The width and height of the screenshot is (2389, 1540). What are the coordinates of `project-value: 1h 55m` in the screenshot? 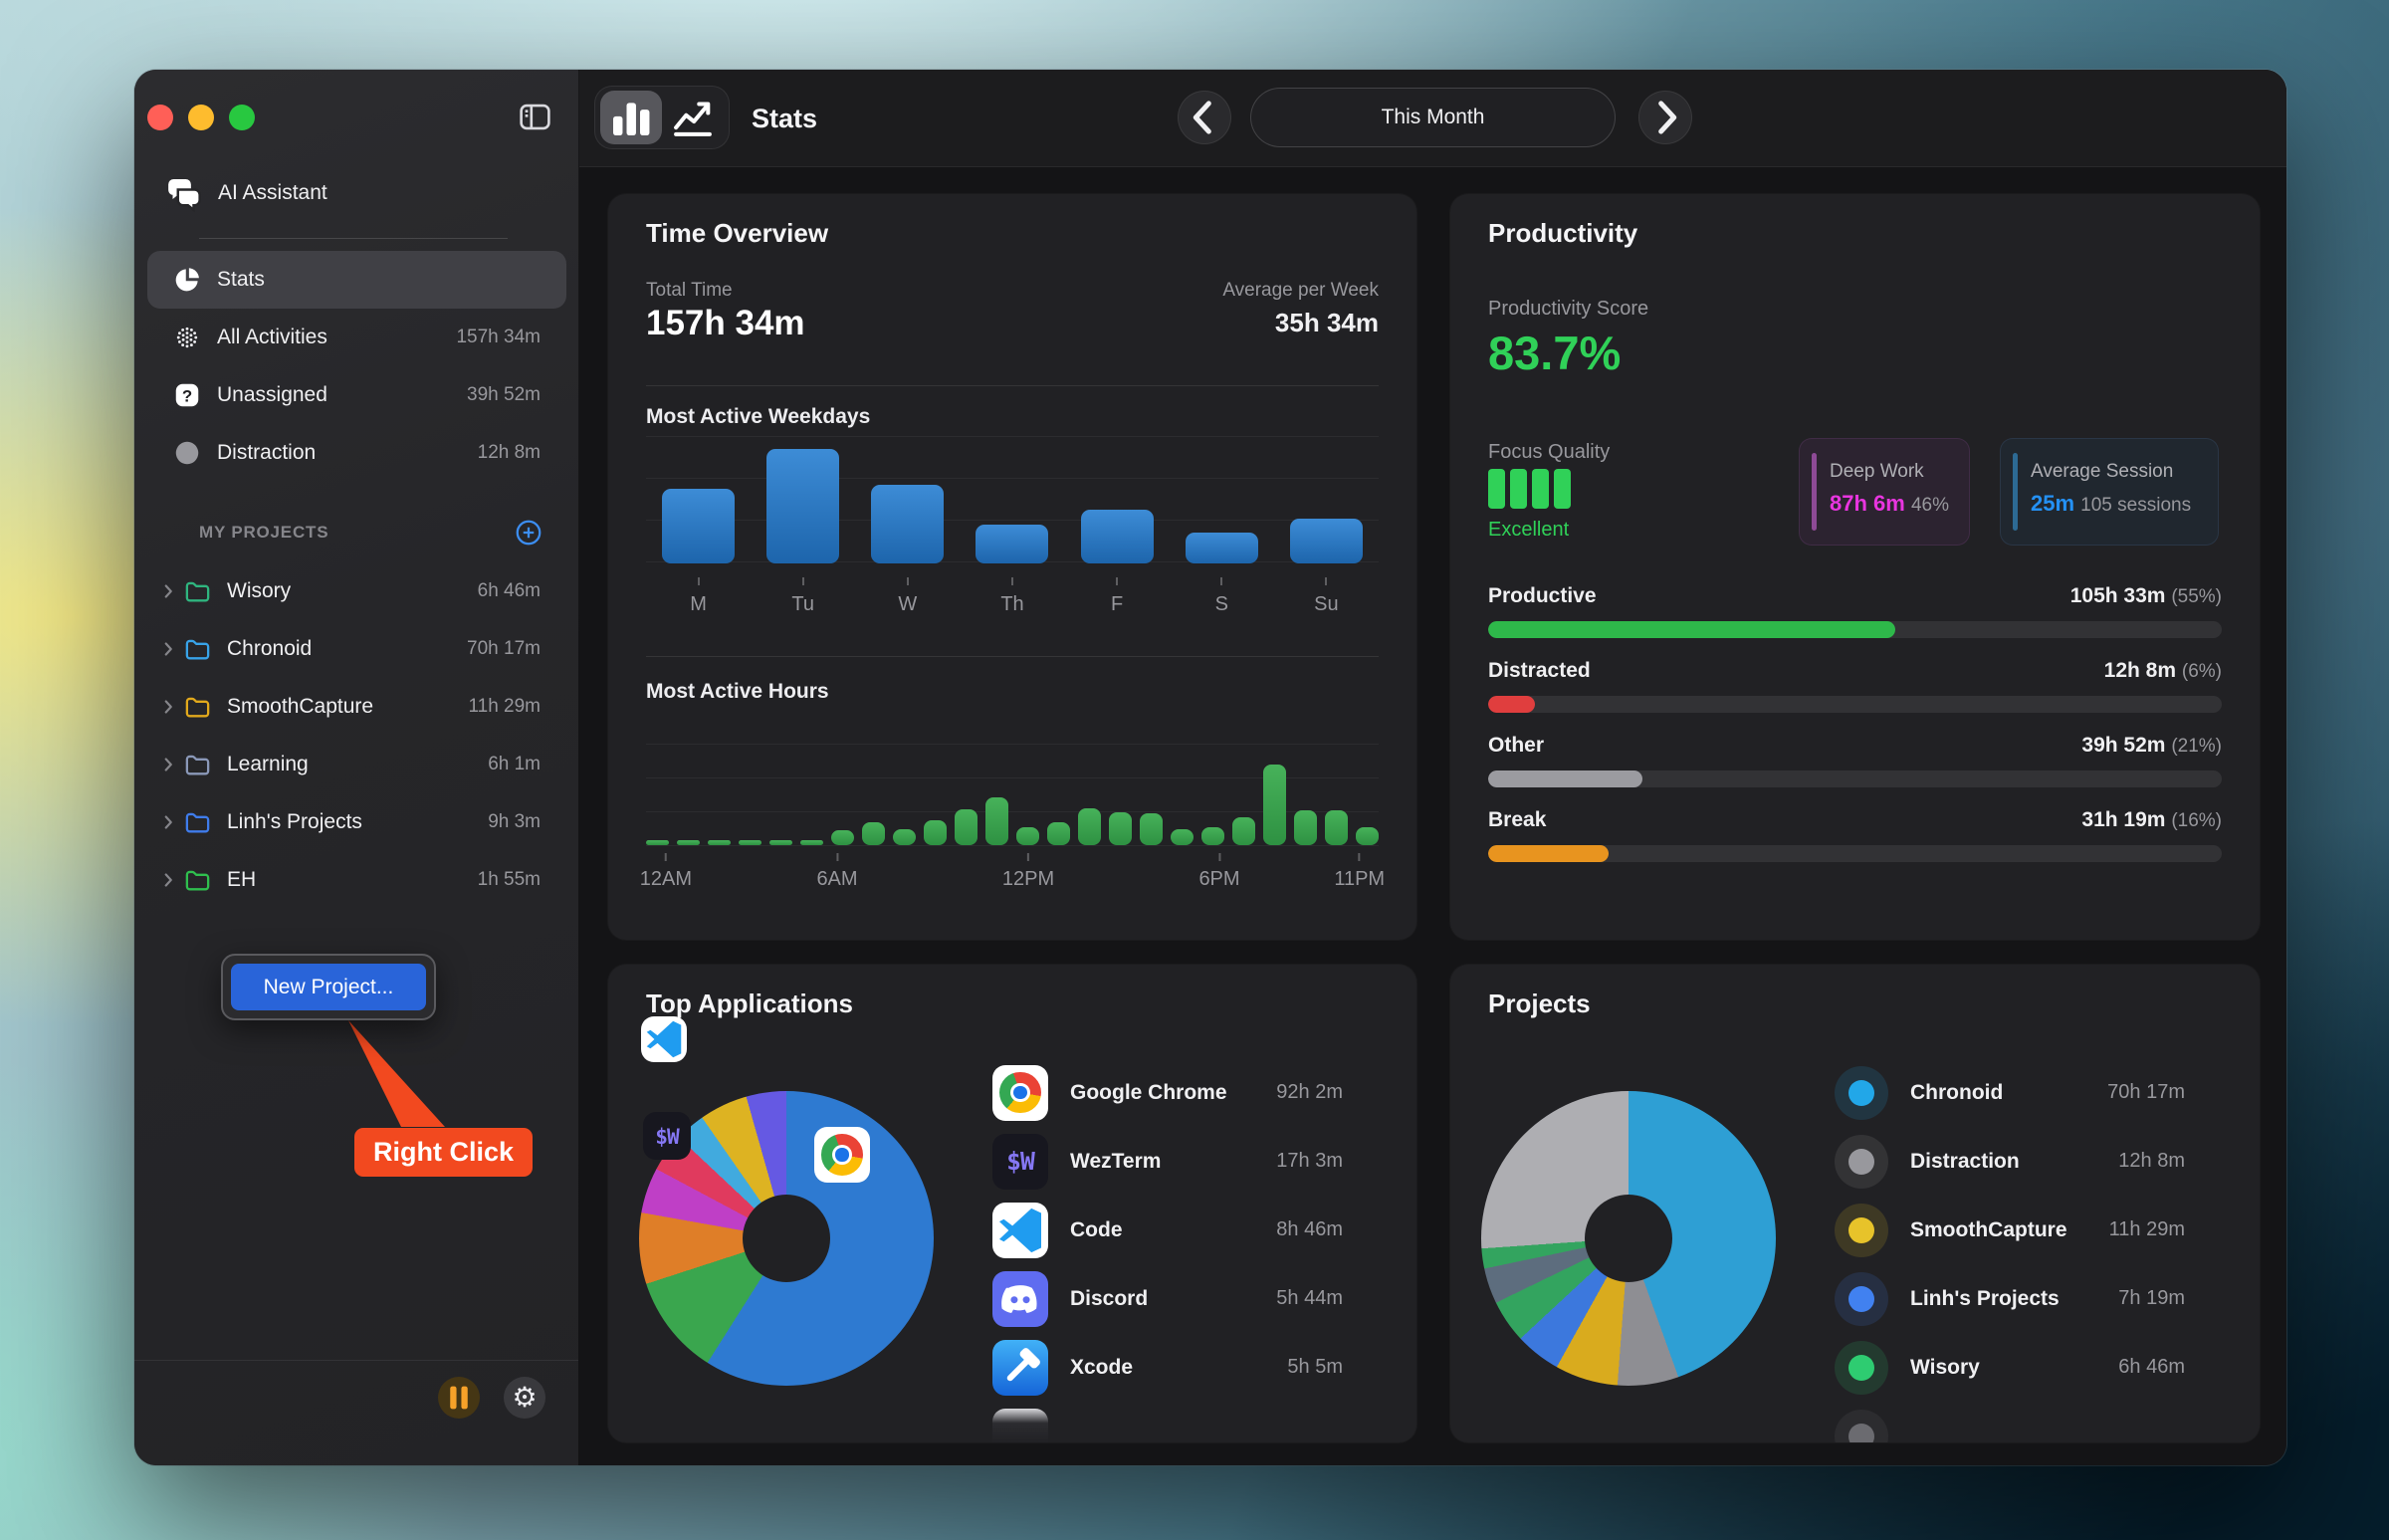 It's located at (509, 880).